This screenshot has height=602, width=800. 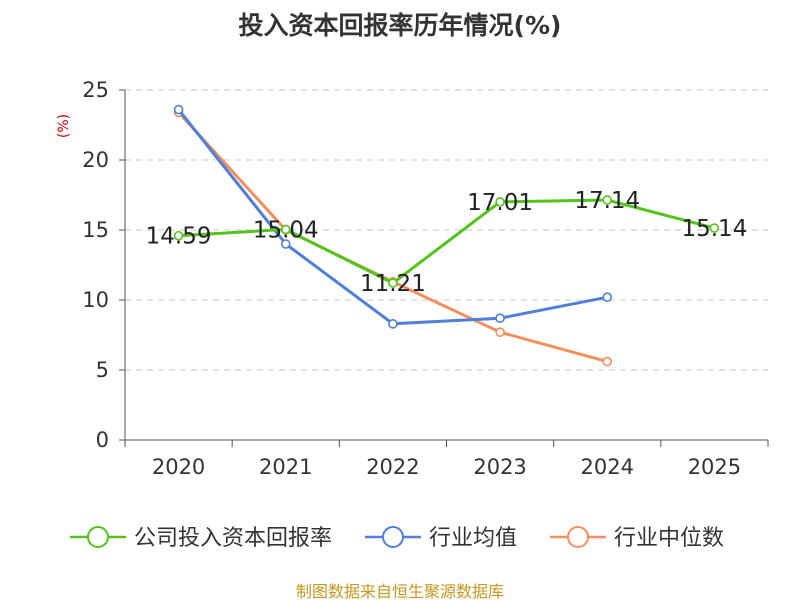 I want to click on data-label: 15.14, so click(x=714, y=229).